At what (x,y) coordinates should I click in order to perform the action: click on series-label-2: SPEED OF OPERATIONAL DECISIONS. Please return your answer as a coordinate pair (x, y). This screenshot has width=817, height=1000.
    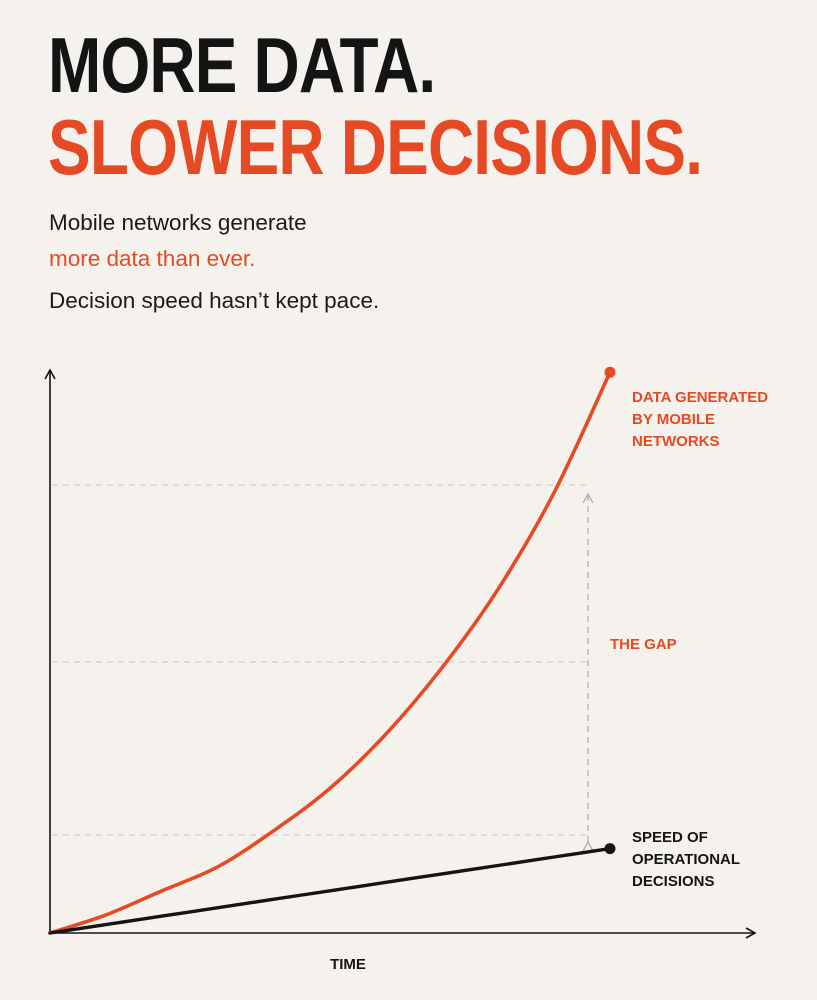
    Looking at the image, I should click on (686, 859).